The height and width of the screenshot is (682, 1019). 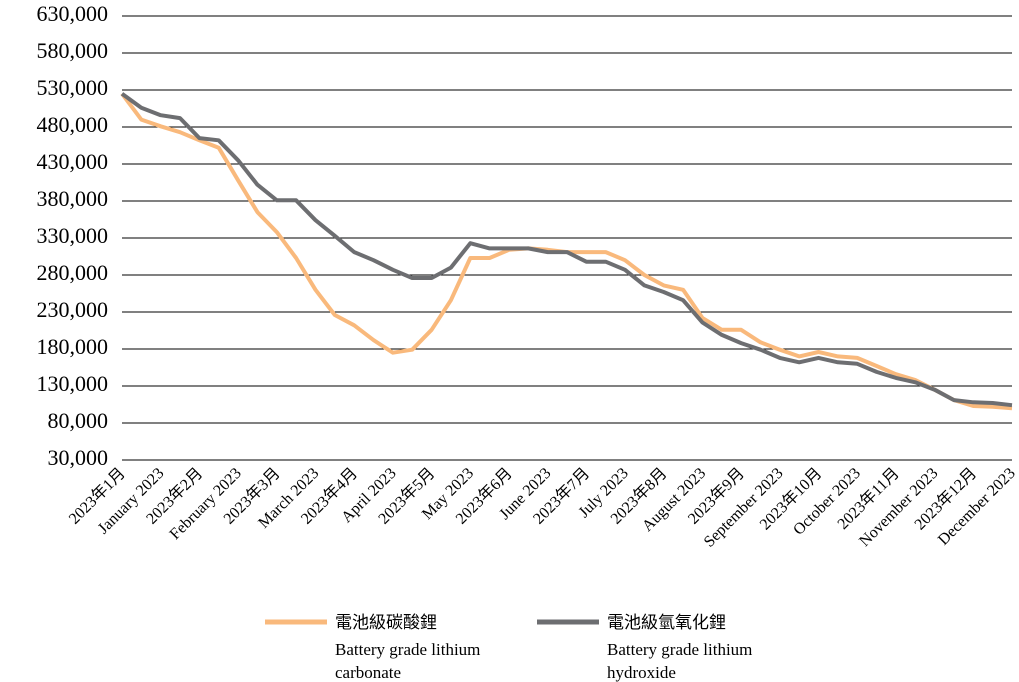 I want to click on y-tick-label: 480,000, so click(x=73, y=124).